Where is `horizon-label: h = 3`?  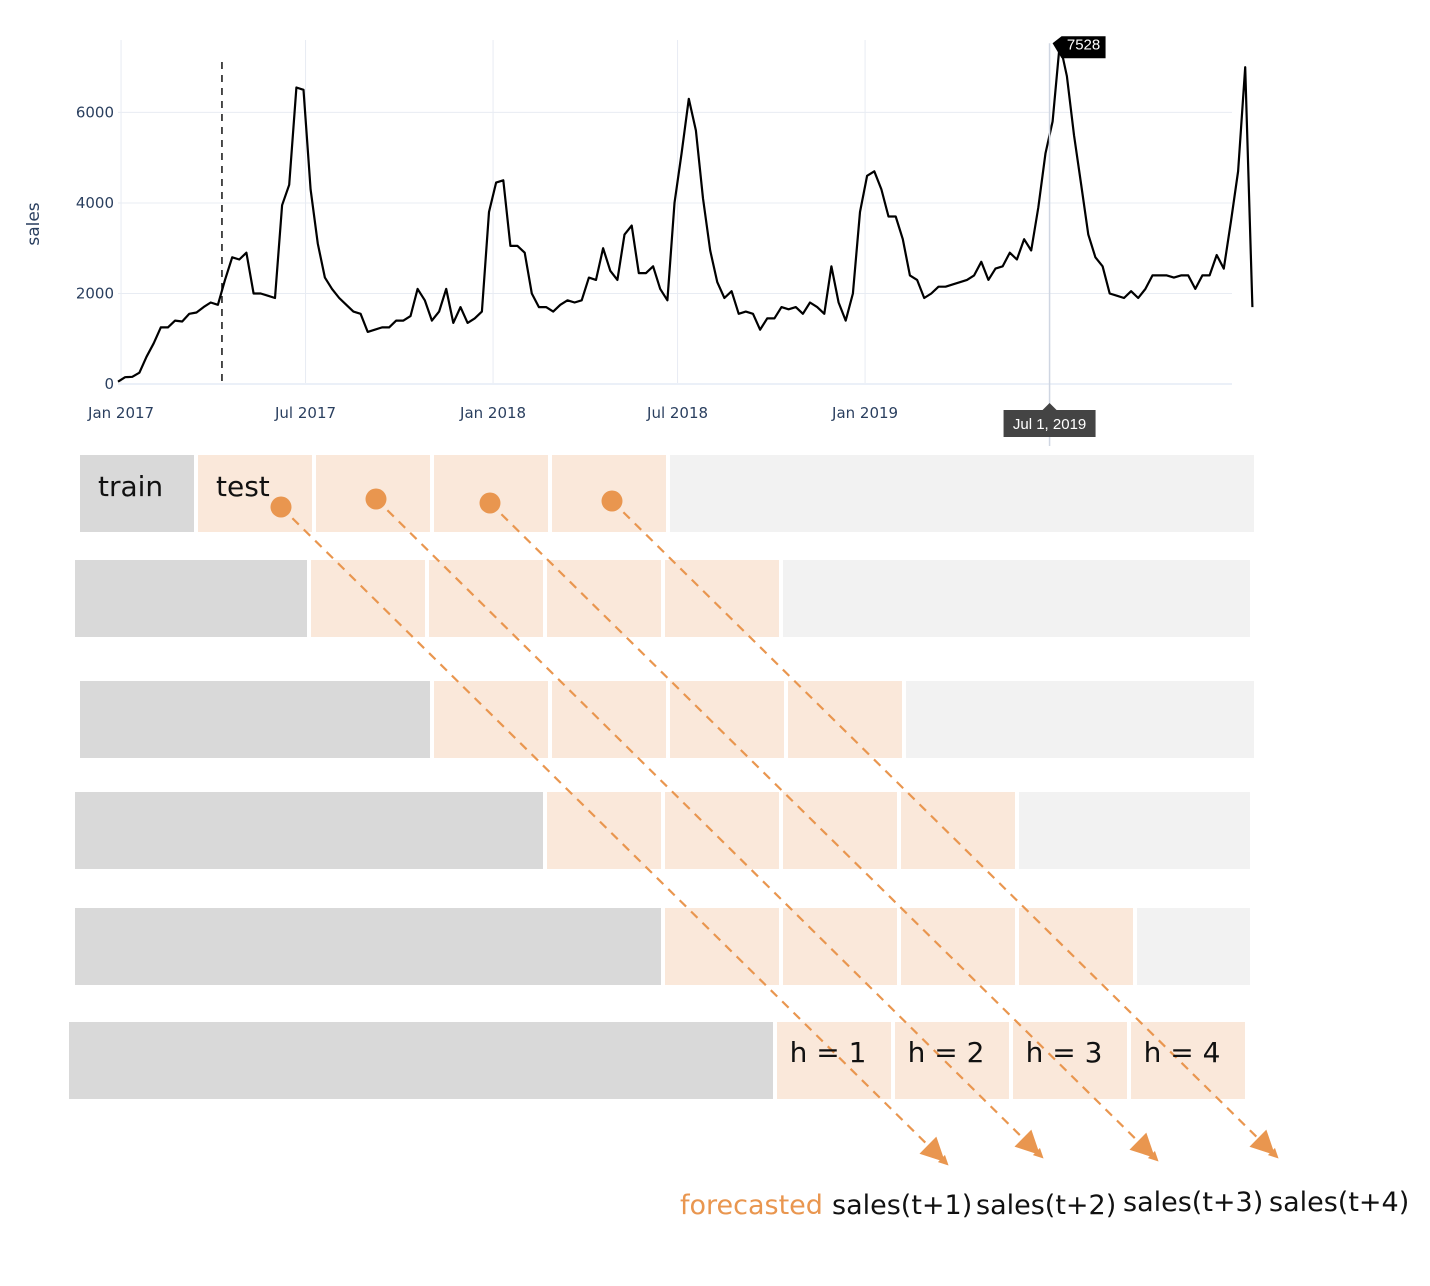
horizon-label: h = 3 is located at coordinates (1064, 1052).